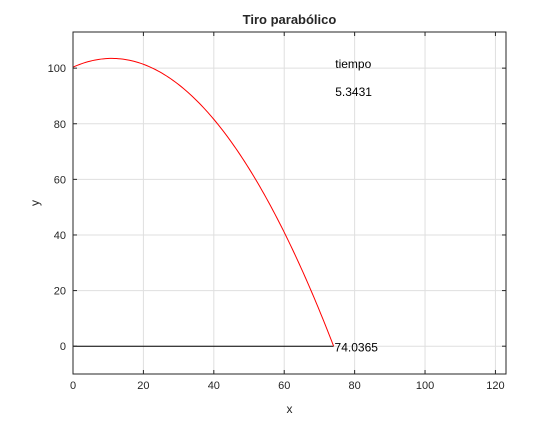 The height and width of the screenshot is (425, 560). Describe the element at coordinates (353, 92) in the screenshot. I see `annotation-1: 5.3431` at that location.